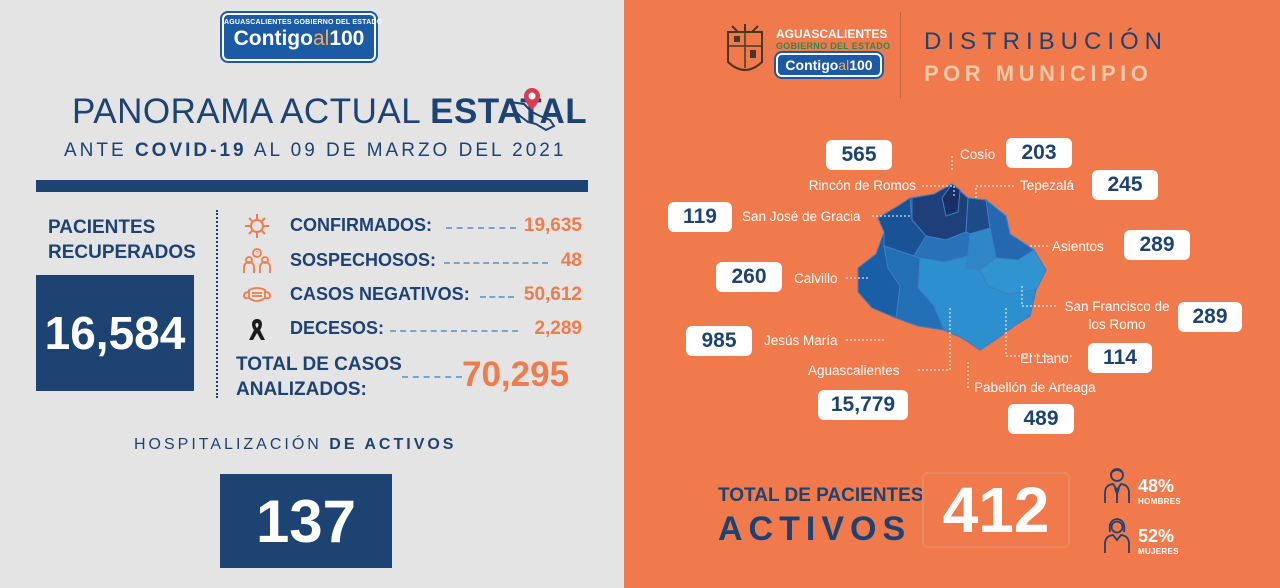  I want to click on municipality-name-tepezala: Tepezalá, so click(1047, 185).